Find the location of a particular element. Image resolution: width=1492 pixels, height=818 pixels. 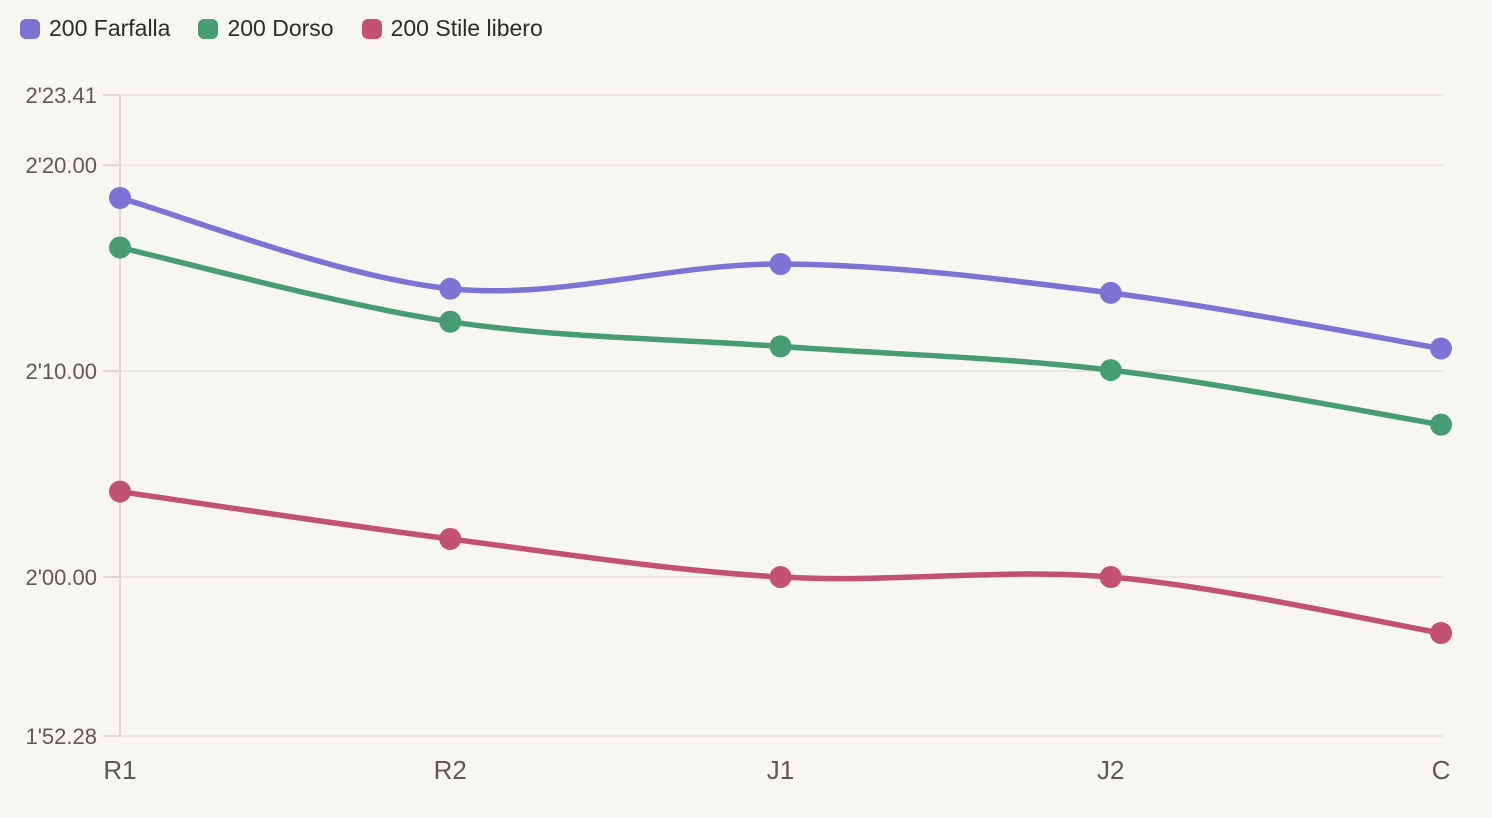

x-axis-label: R2 is located at coordinates (450, 770).